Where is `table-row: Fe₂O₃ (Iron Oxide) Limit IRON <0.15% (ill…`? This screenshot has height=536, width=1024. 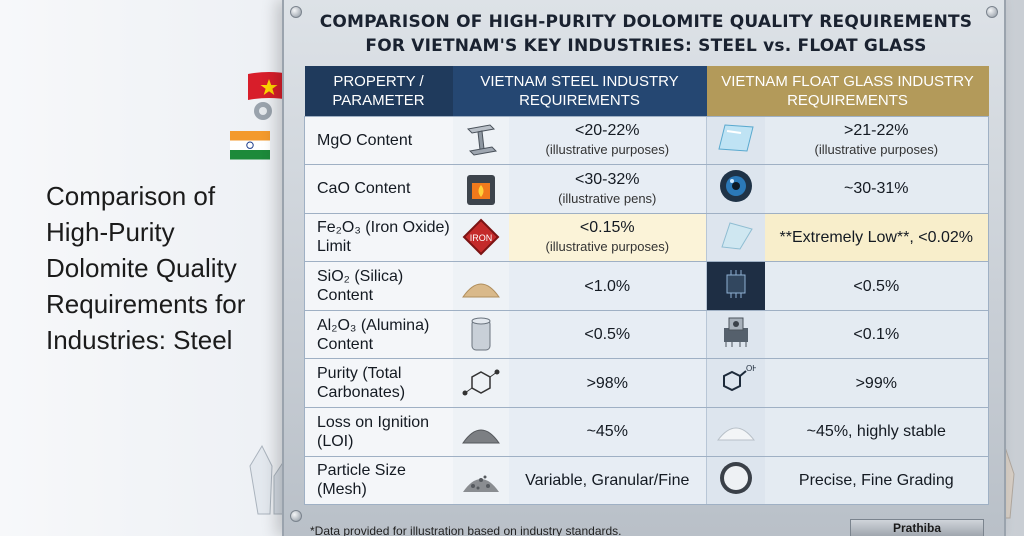 table-row: Fe₂O₃ (Iron Oxide) Limit IRON <0.15% (ill… is located at coordinates (647, 237).